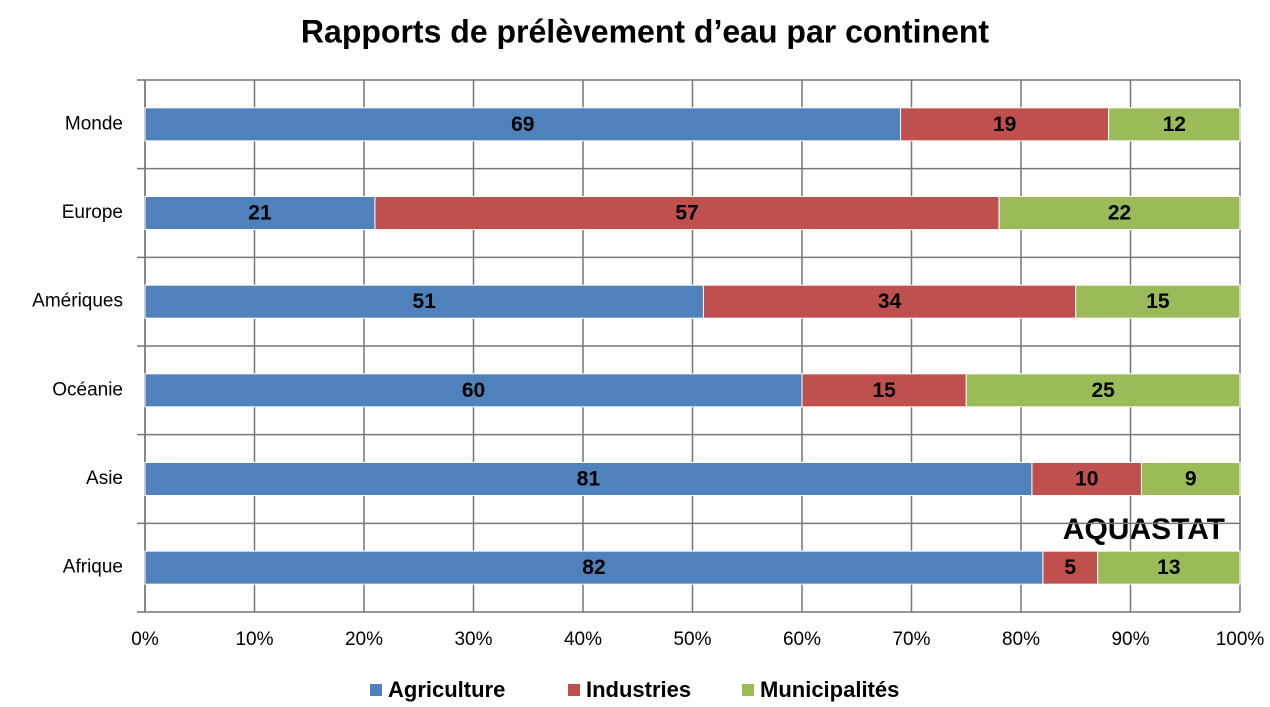 Image resolution: width=1270 pixels, height=707 pixels. I want to click on legend-label: Municipalités, so click(829, 689).